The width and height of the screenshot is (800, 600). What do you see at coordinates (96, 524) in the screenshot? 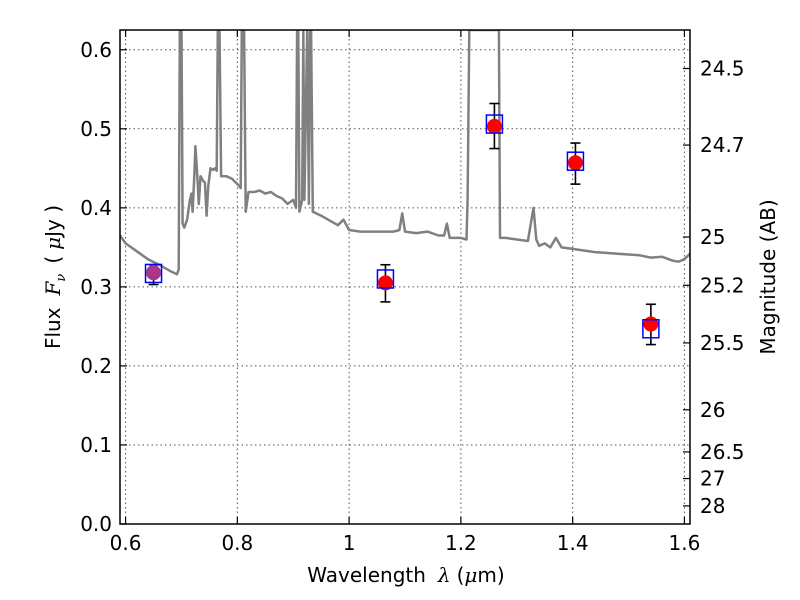
I see `y-tick-label: 0.0` at bounding box center [96, 524].